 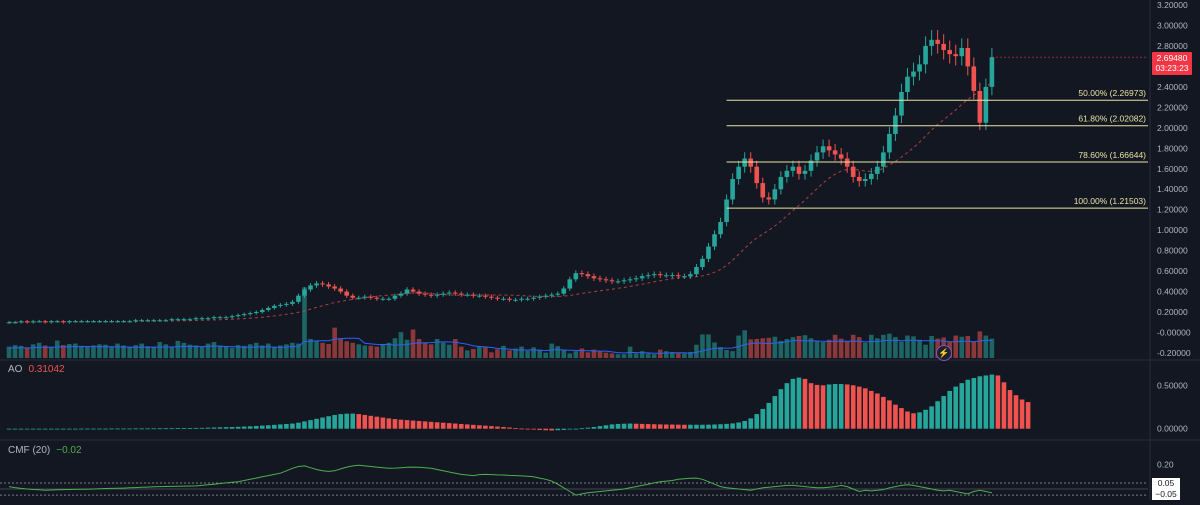 What do you see at coordinates (1172, 169) in the screenshot?
I see `y-tick-label: 1.60000` at bounding box center [1172, 169].